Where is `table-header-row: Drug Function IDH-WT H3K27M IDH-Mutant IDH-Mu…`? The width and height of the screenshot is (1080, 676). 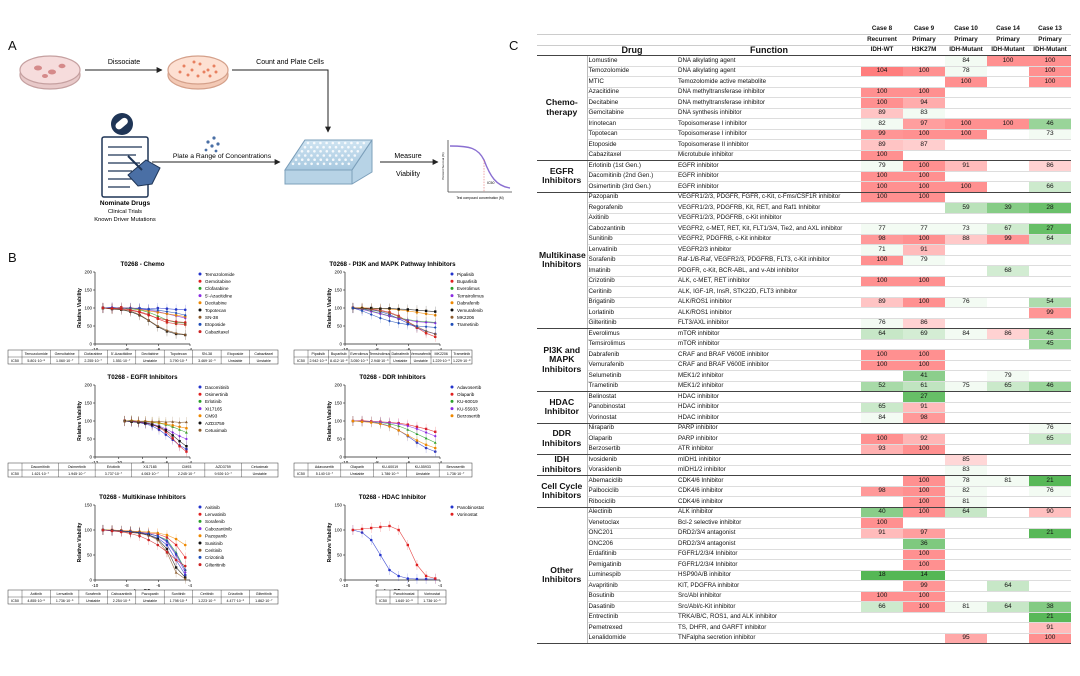
table-header-row: Drug Function IDH-WT H3K27M IDH-Mutant IDH-Mu… is located at coordinates (804, 50).